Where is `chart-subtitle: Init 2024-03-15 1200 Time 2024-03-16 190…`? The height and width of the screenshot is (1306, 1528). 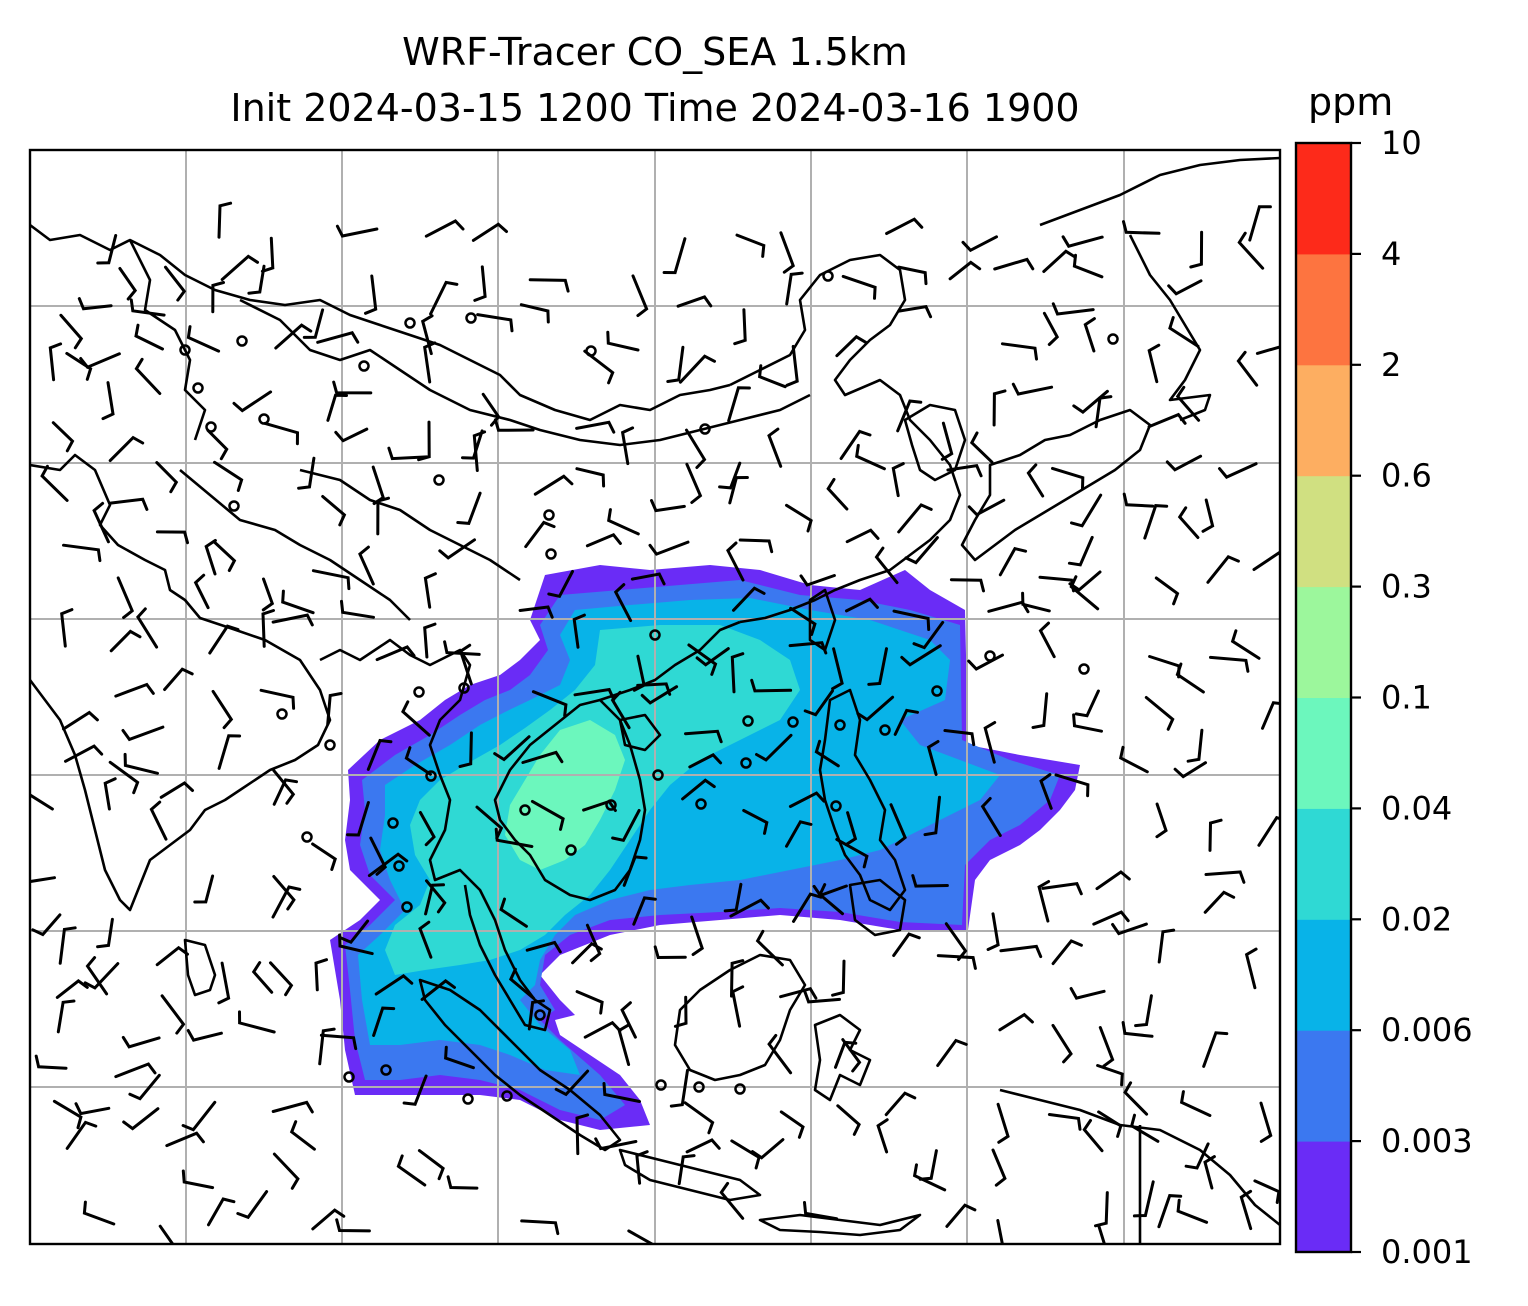
chart-subtitle: Init 2024-03-15 1200 Time 2024-03-16 190… is located at coordinates (655, 108).